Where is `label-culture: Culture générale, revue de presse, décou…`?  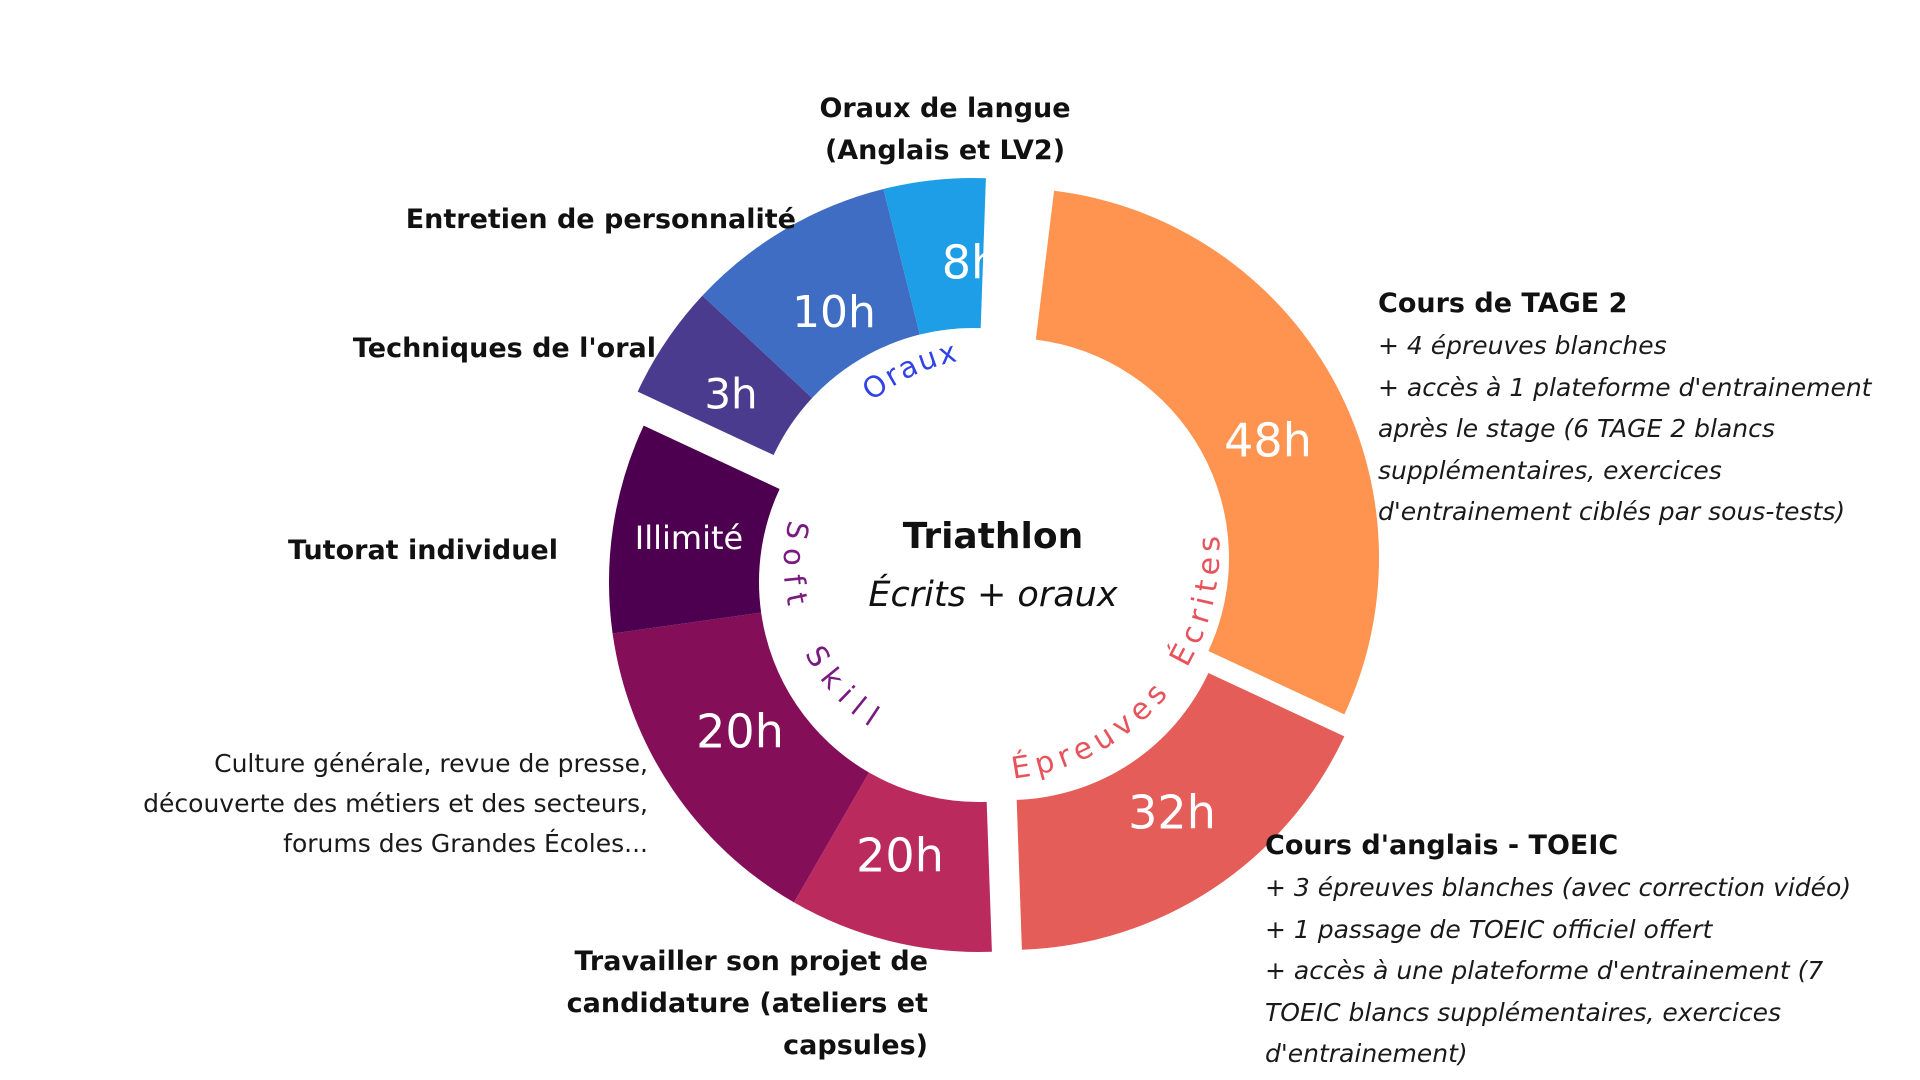 label-culture: Culture générale, revue de presse, décou… is located at coordinates (379, 804).